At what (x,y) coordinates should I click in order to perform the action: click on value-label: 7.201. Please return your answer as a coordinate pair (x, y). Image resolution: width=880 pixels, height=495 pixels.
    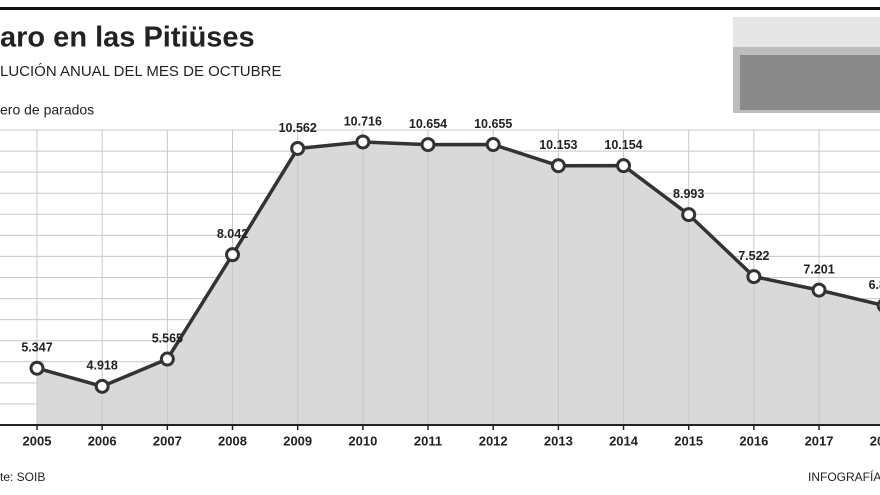
    Looking at the image, I should click on (818, 269).